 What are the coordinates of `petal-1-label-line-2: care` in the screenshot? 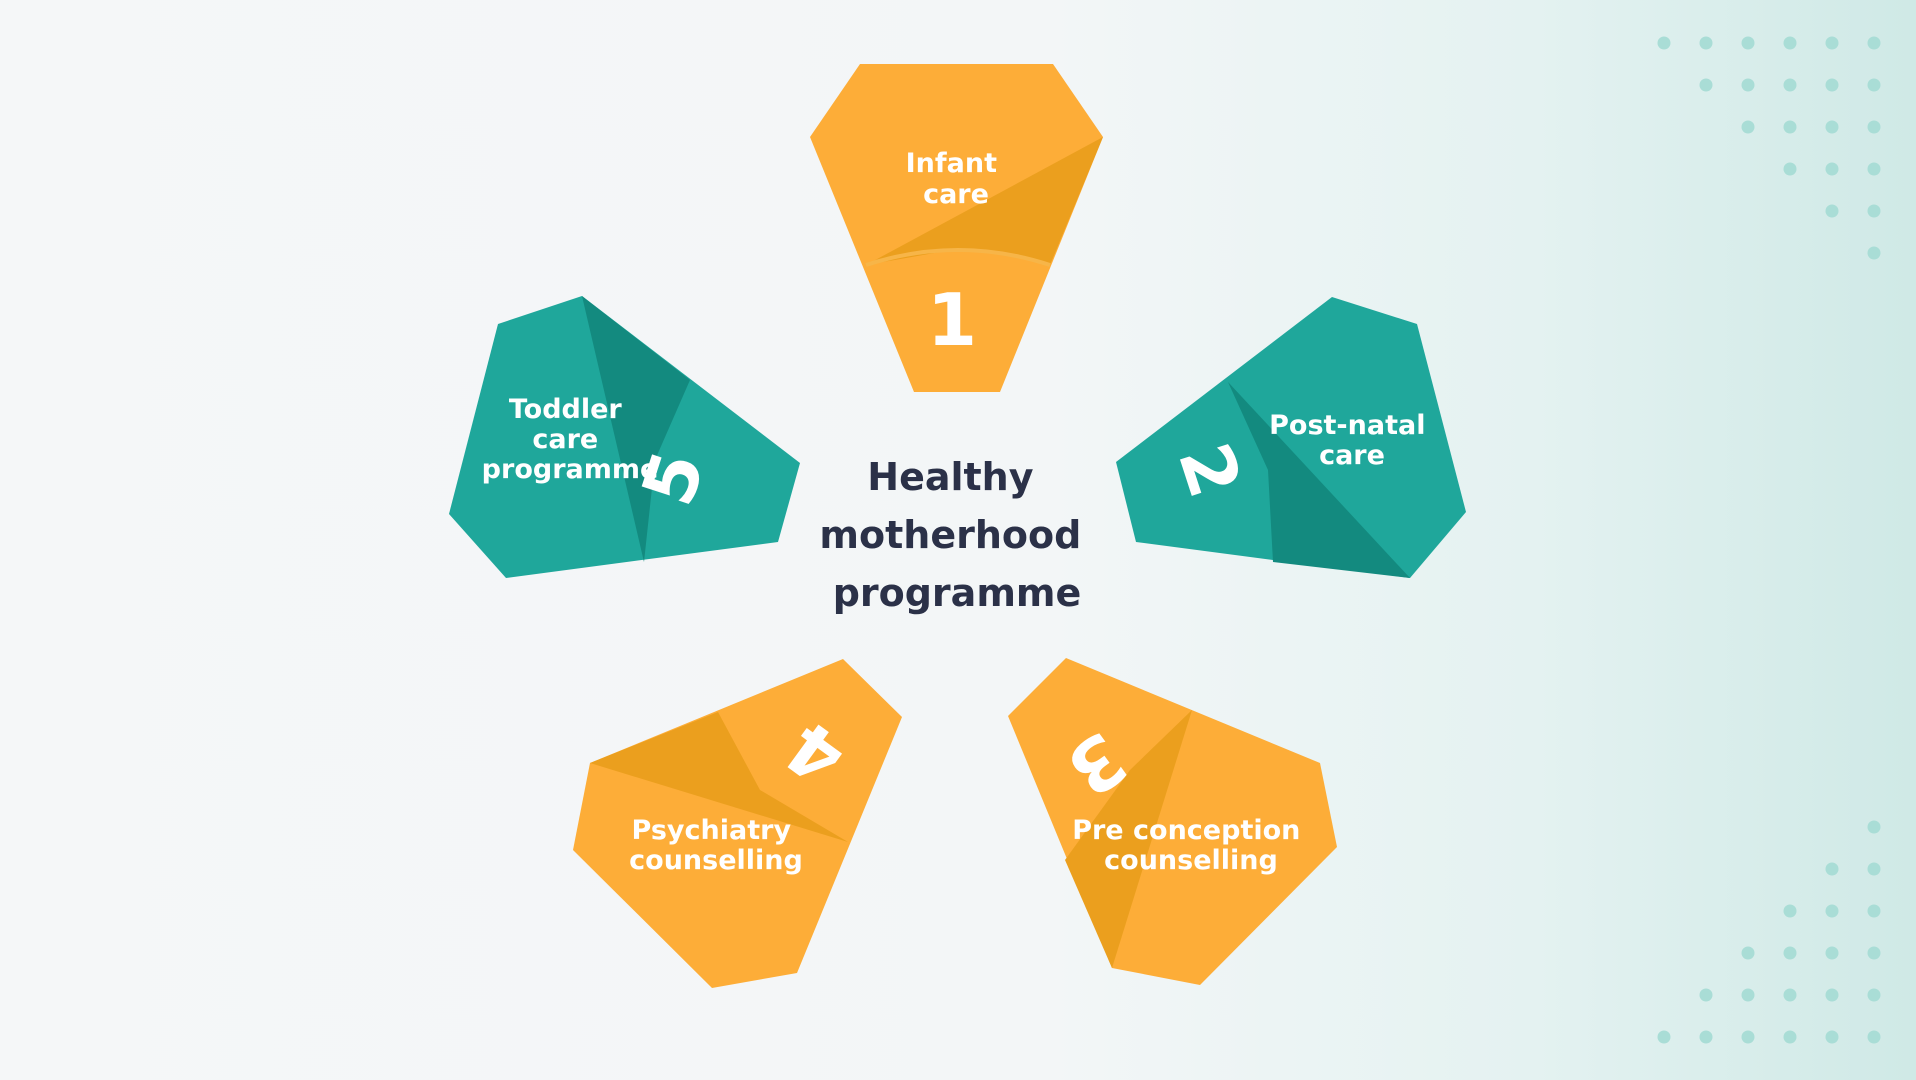 It's located at (956, 194).